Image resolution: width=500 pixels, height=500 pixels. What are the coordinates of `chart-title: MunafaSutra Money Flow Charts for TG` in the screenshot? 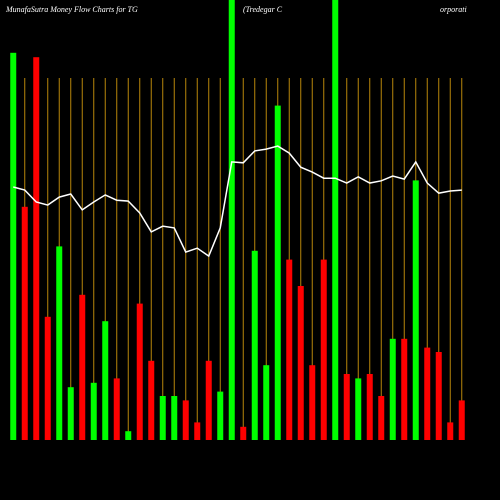 It's located at (71, 9).